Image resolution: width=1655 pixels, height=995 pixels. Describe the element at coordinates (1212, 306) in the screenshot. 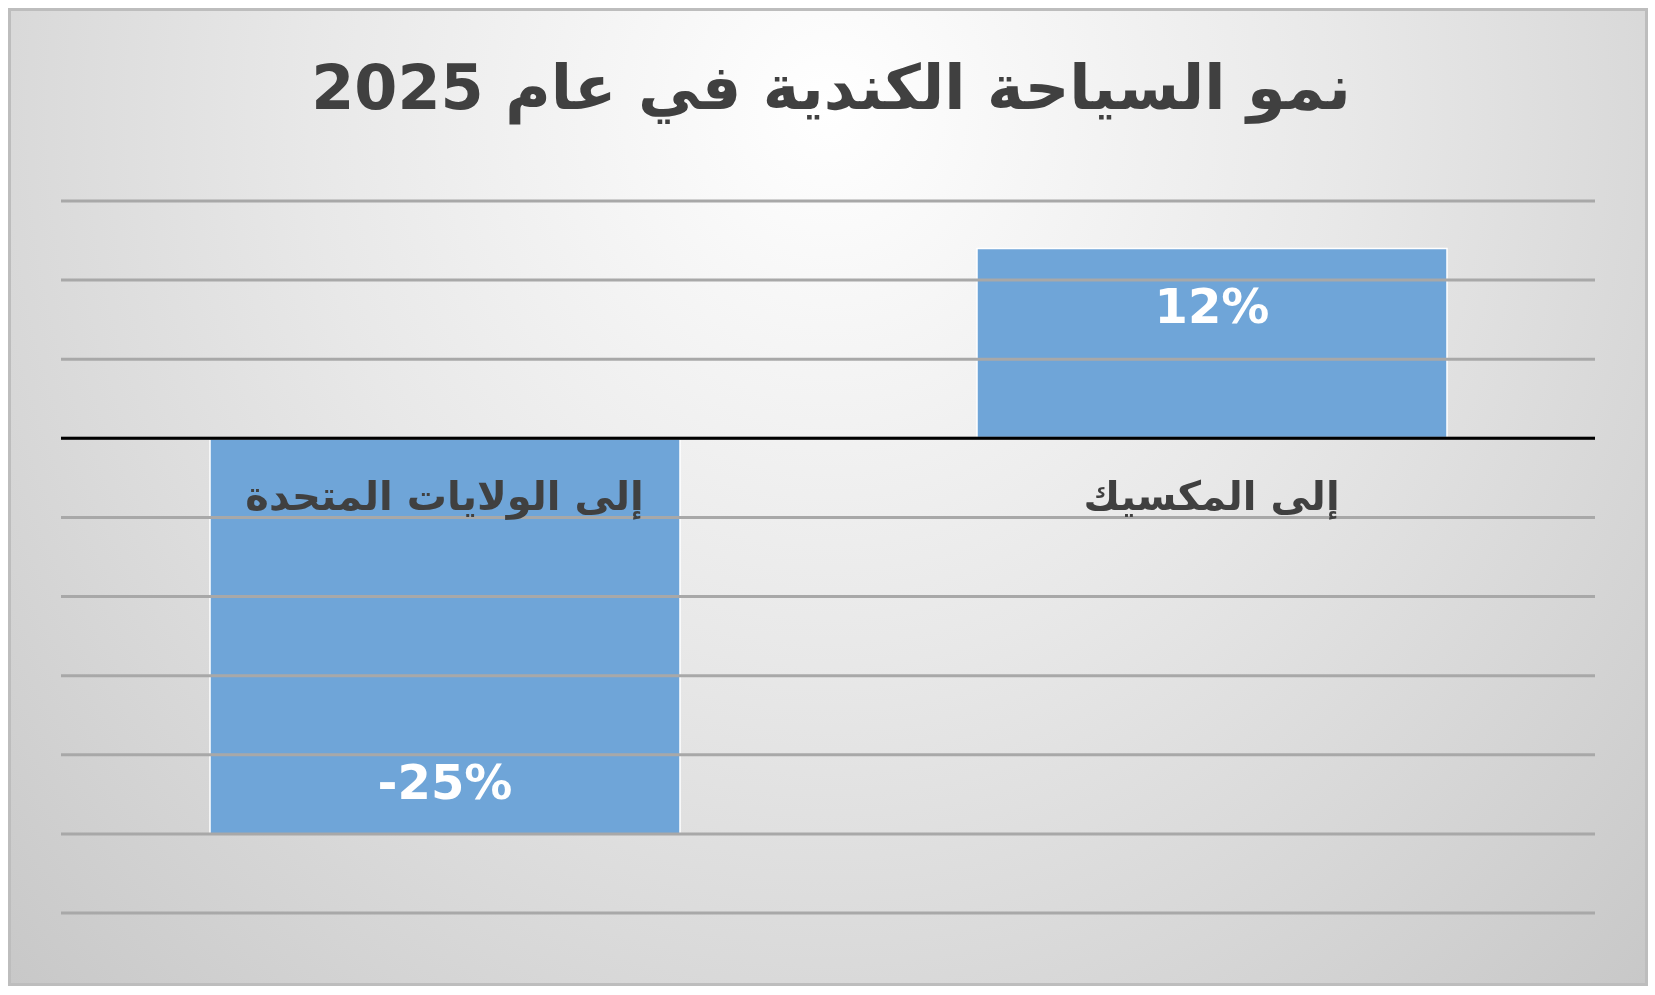

I see `data-label: 12%` at that location.